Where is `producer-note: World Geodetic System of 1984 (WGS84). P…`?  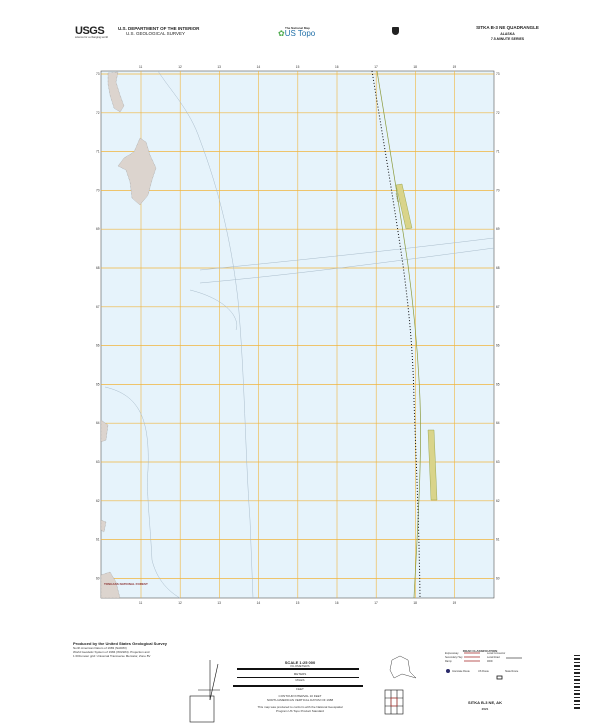
producer-note: World Geodetic System of 1984 (WGS84). P… is located at coordinates (111, 652).